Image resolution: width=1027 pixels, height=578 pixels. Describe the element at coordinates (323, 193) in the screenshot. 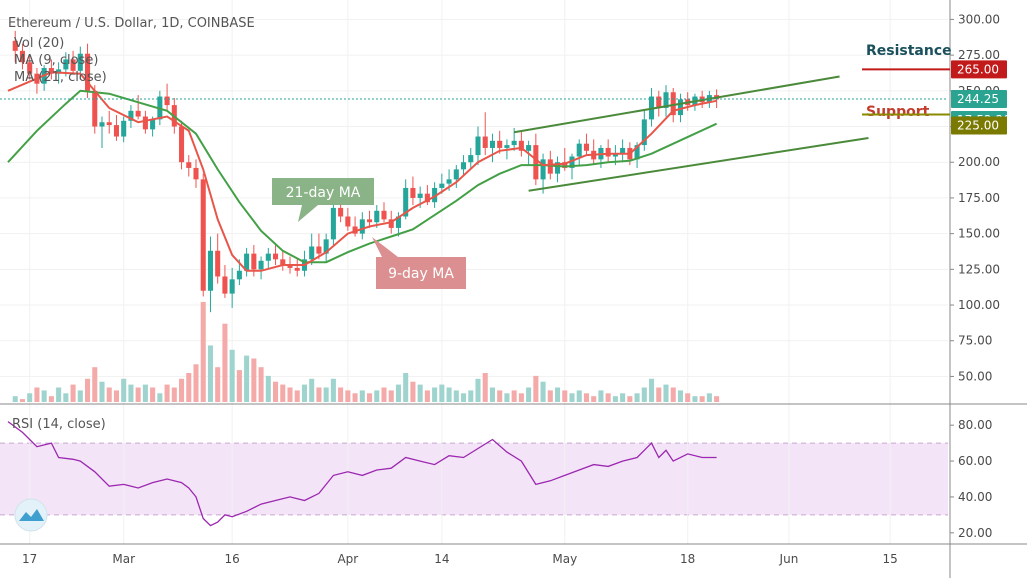

I see `ma21-callout-label: 21-day MA` at that location.